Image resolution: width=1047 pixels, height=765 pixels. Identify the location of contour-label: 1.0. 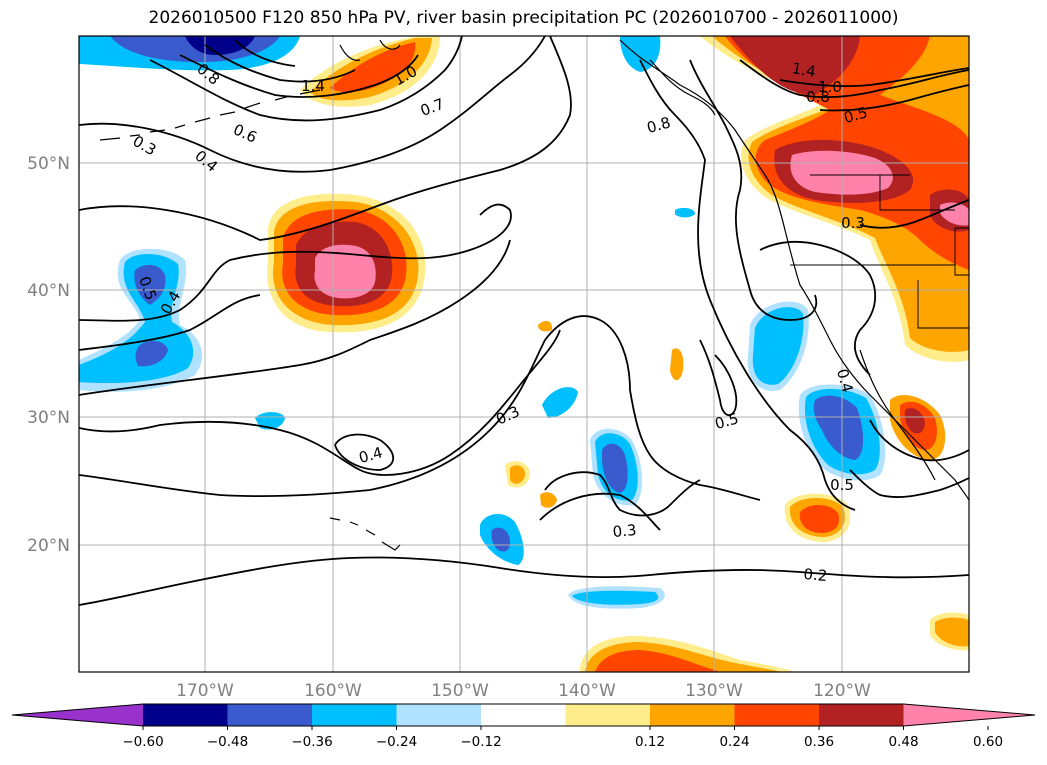
(830, 87).